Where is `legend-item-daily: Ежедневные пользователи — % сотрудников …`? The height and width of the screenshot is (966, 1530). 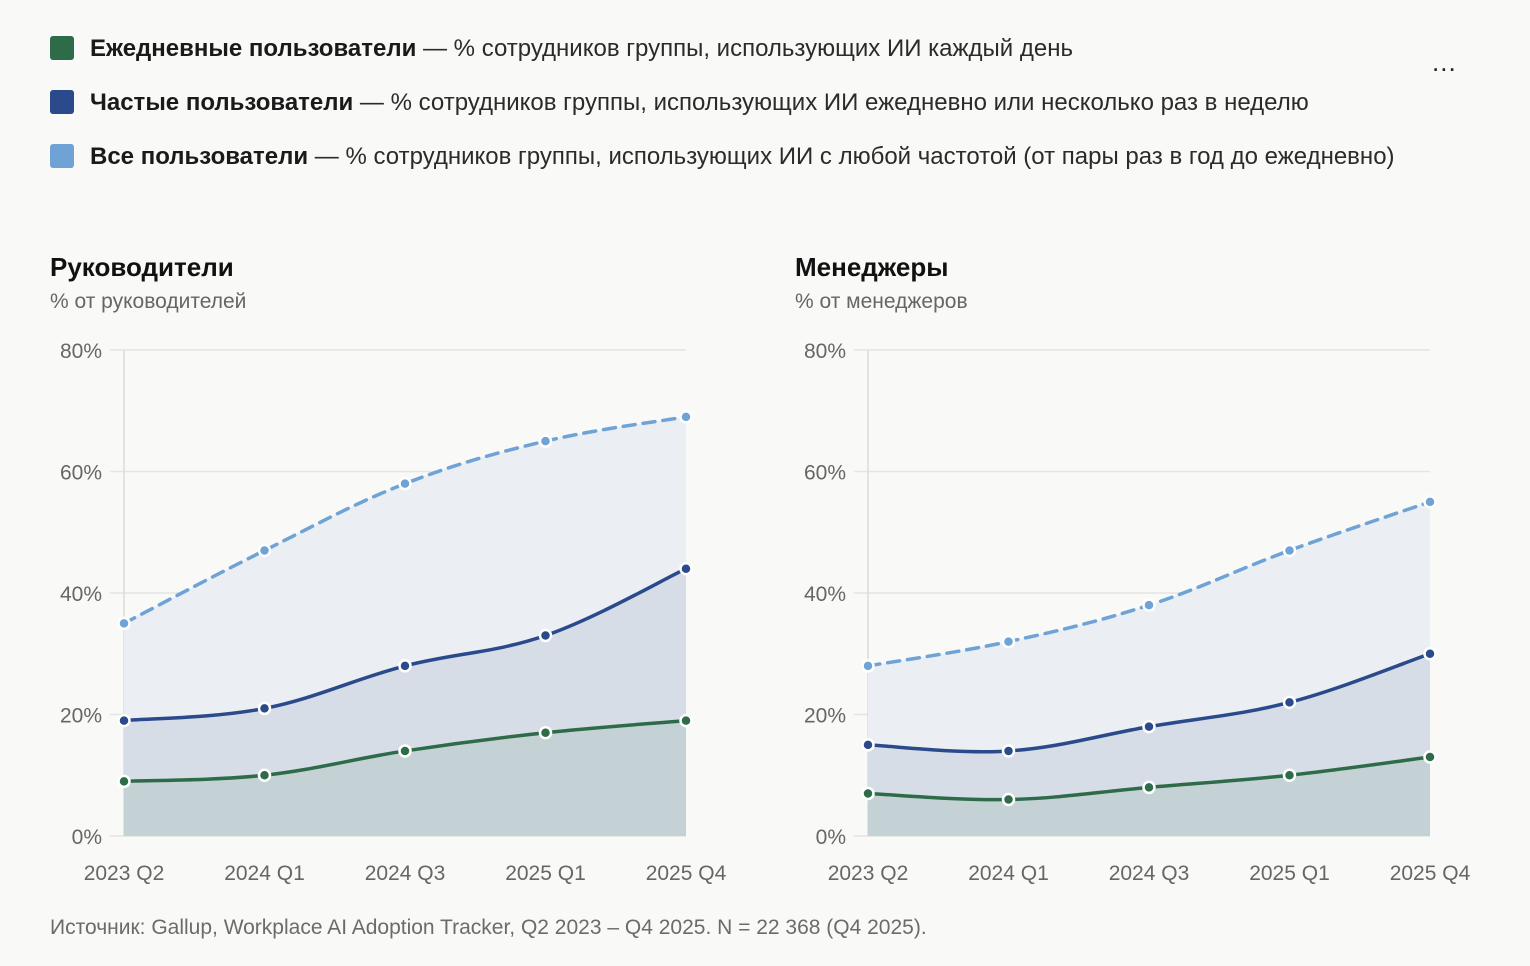 legend-item-daily: Ежедневные пользователи — % сотрудников … is located at coordinates (750, 49).